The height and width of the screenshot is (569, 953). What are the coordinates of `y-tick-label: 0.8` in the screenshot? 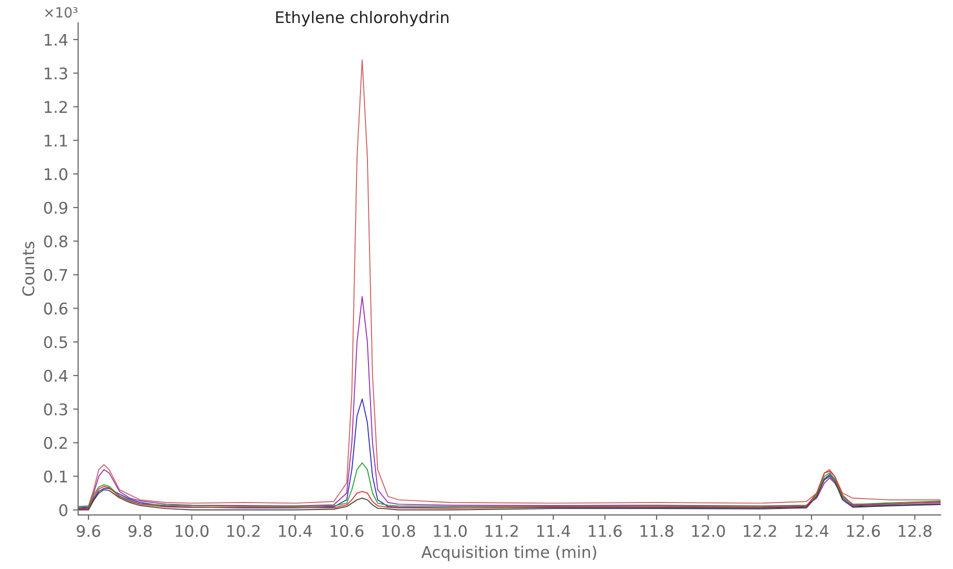 It's located at (56, 241).